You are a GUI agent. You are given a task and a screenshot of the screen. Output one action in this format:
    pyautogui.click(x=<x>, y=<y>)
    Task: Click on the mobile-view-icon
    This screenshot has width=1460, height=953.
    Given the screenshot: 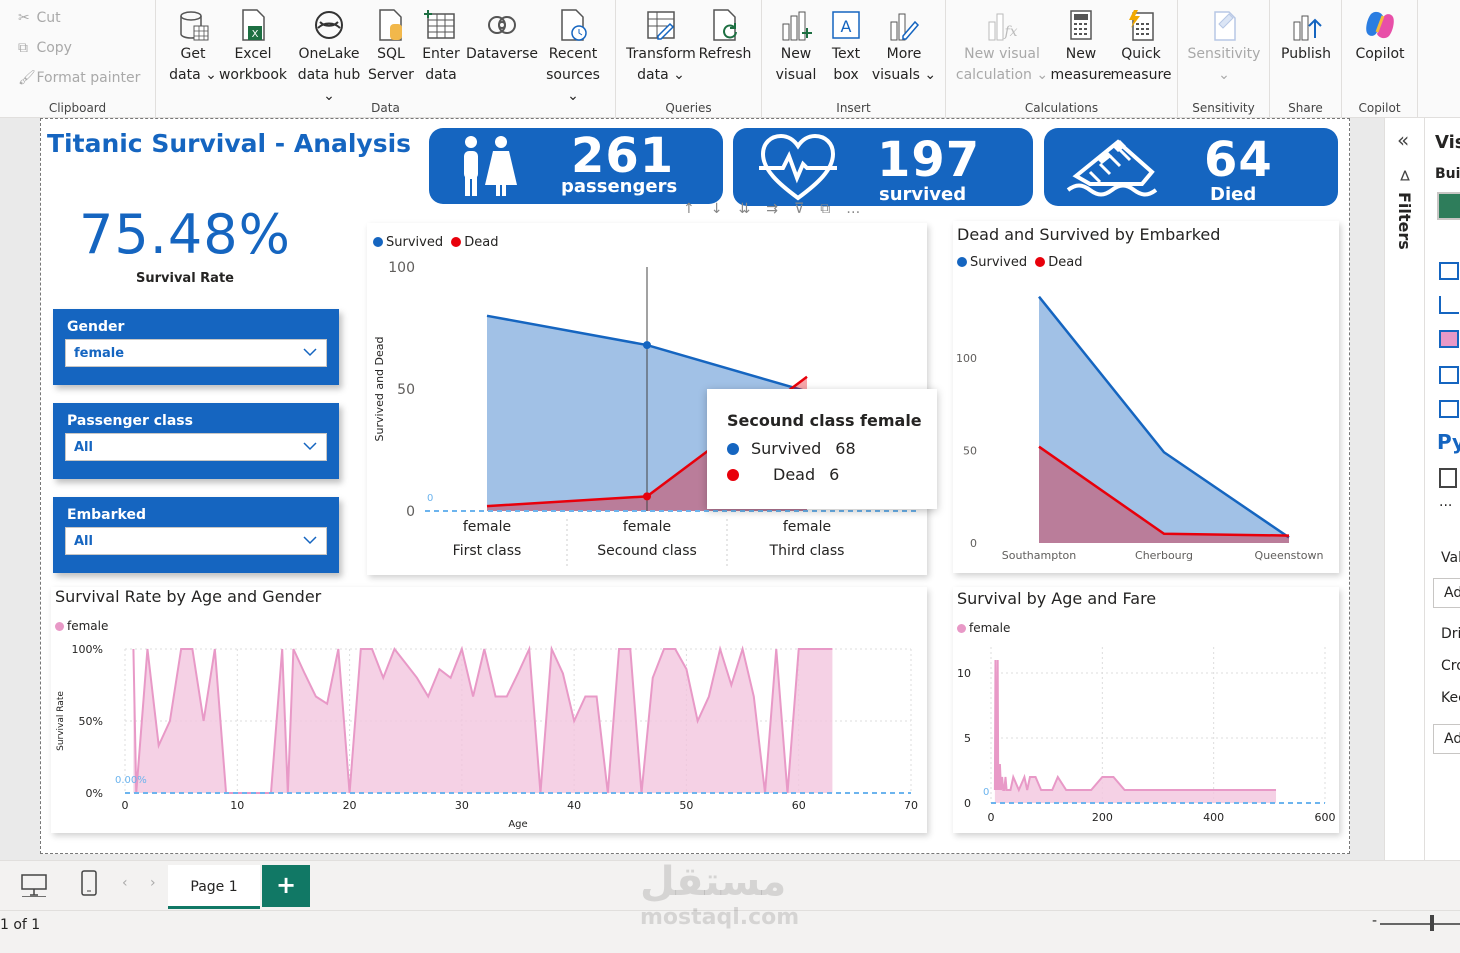 What is the action you would take?
    pyautogui.click(x=89, y=883)
    